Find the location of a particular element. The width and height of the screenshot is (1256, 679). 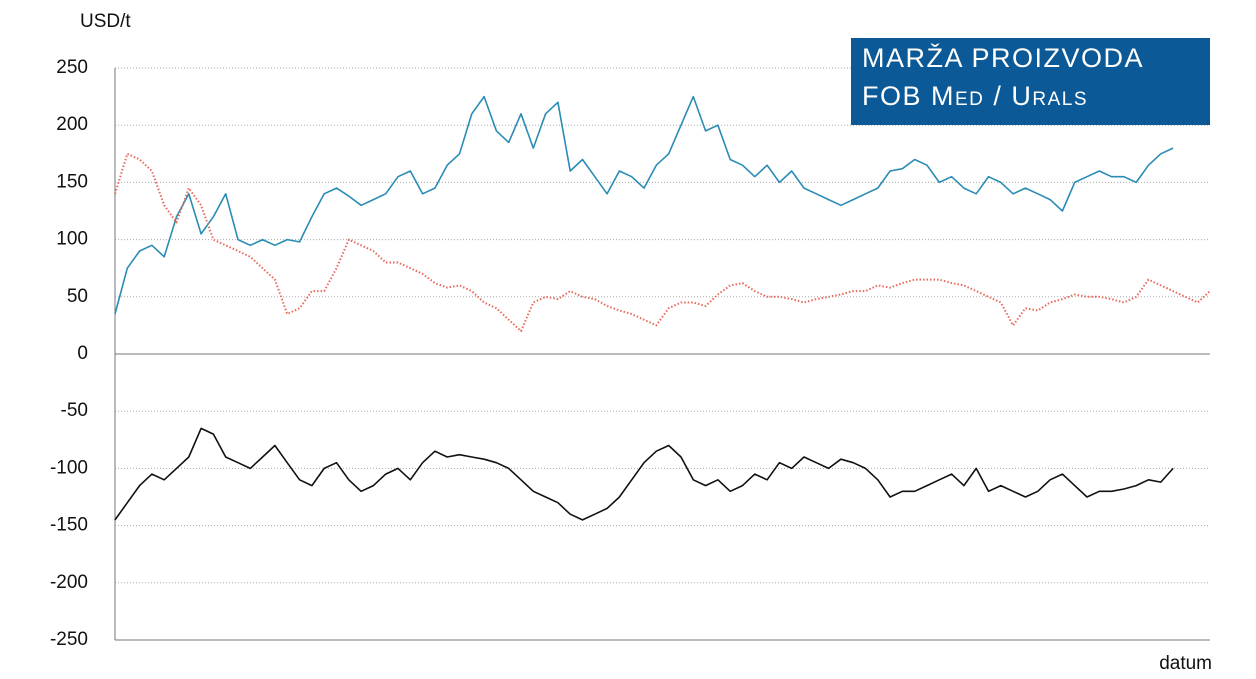

chart-title: FOB Med / Urals is located at coordinates (975, 96).